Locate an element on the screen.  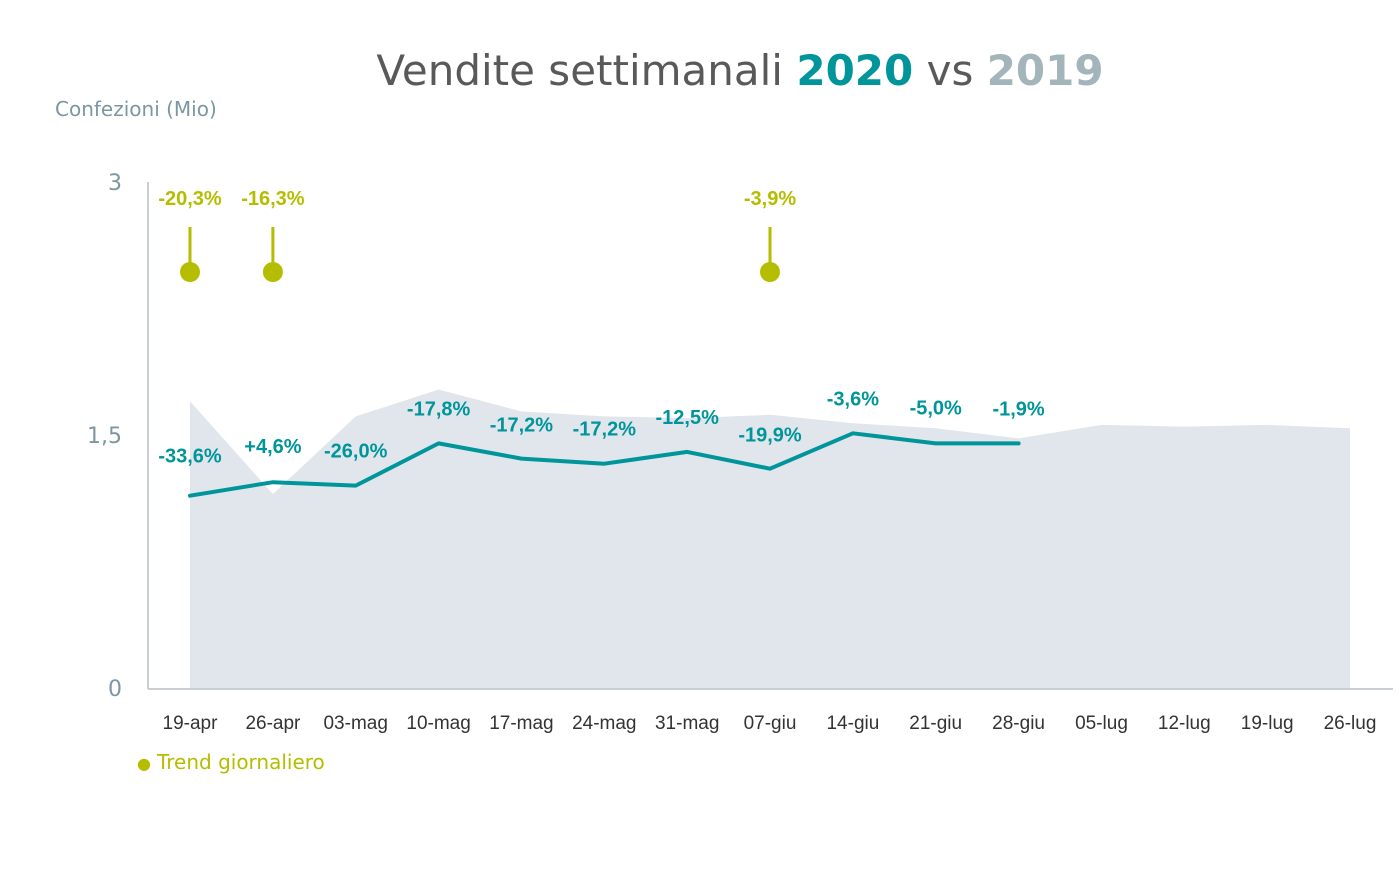
data-label: +4,6% is located at coordinates (272, 447).